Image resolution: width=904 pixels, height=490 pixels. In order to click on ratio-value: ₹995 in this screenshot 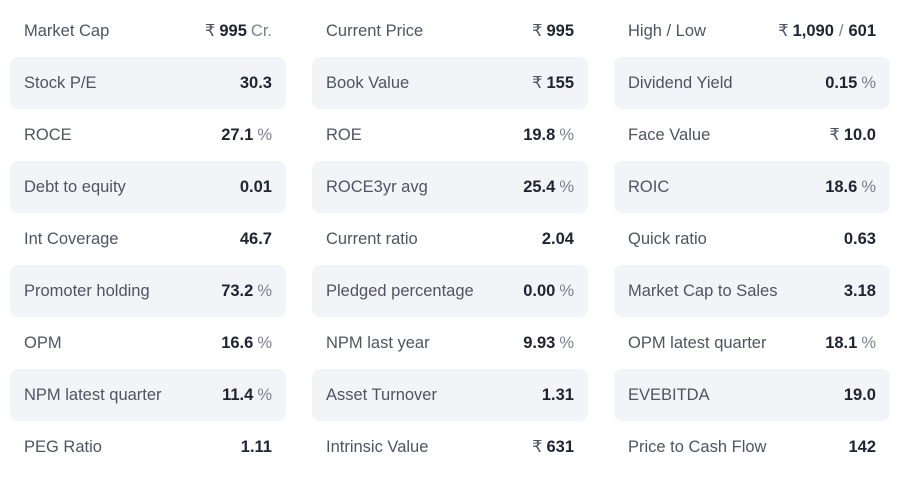, I will do `click(553, 31)`.